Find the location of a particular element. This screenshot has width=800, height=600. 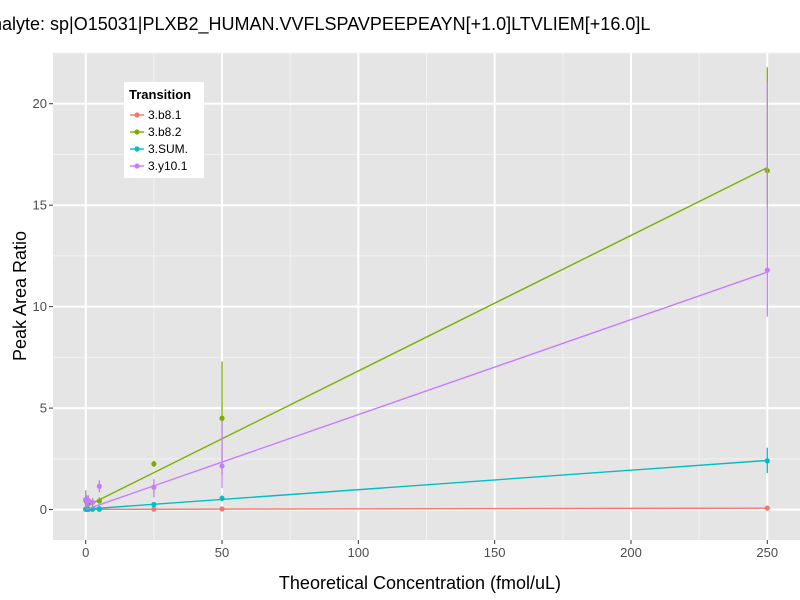

x-tick-label: 250 is located at coordinates (767, 552).